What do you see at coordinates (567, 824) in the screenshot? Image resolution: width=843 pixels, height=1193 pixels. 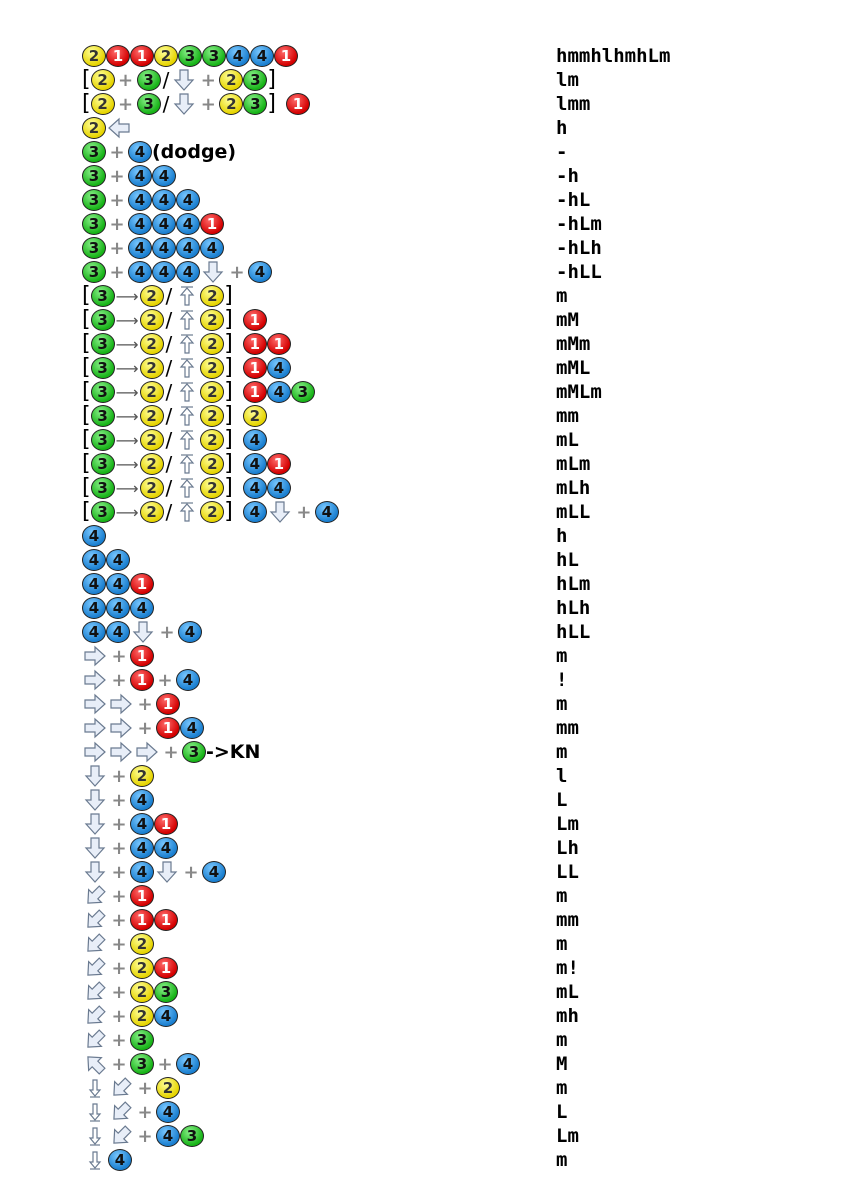 I see `hit-levels: Lm` at bounding box center [567, 824].